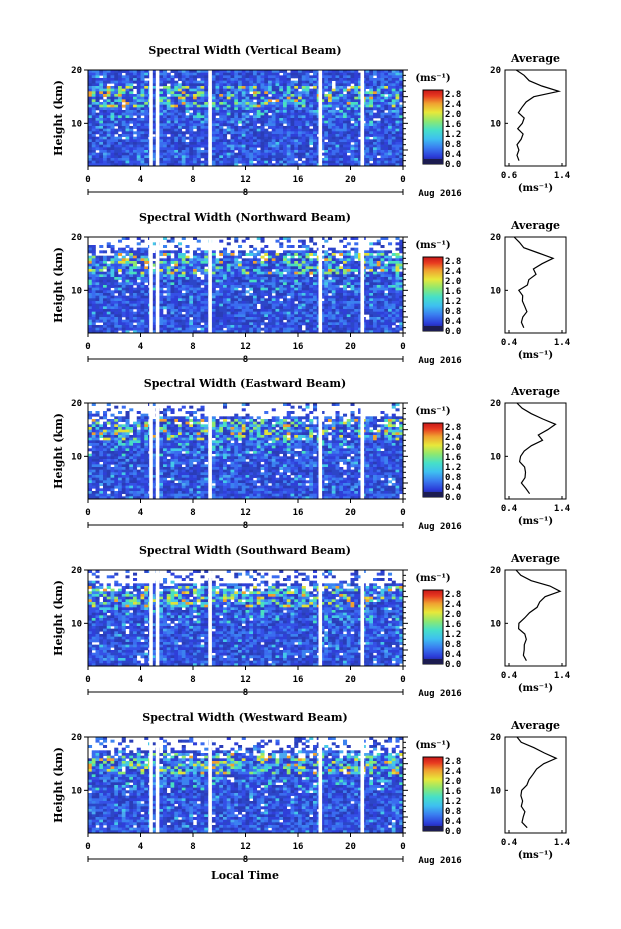 Image resolution: width=621 pixels, height=929 pixels. Describe the element at coordinates (245, 383) in the screenshot. I see `panel-title: Spectral Width (Eastward Beam)` at that location.